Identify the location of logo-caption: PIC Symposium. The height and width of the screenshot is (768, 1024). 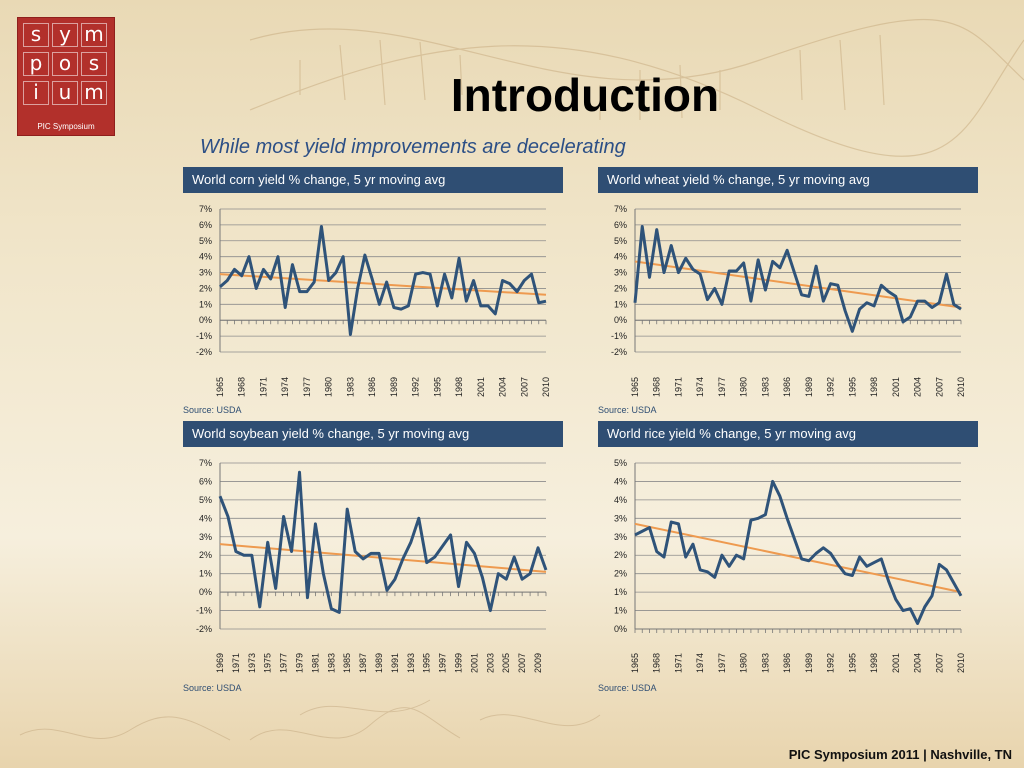
(66, 126).